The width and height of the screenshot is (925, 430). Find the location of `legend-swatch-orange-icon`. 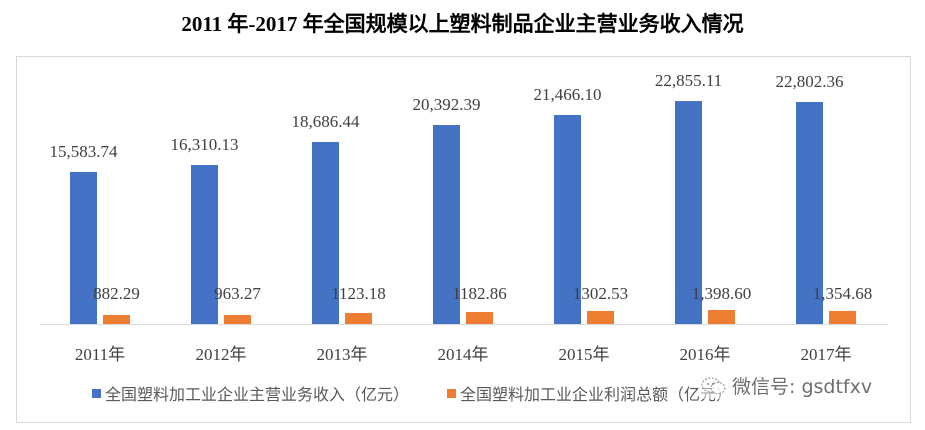

legend-swatch-orange-icon is located at coordinates (452, 393).